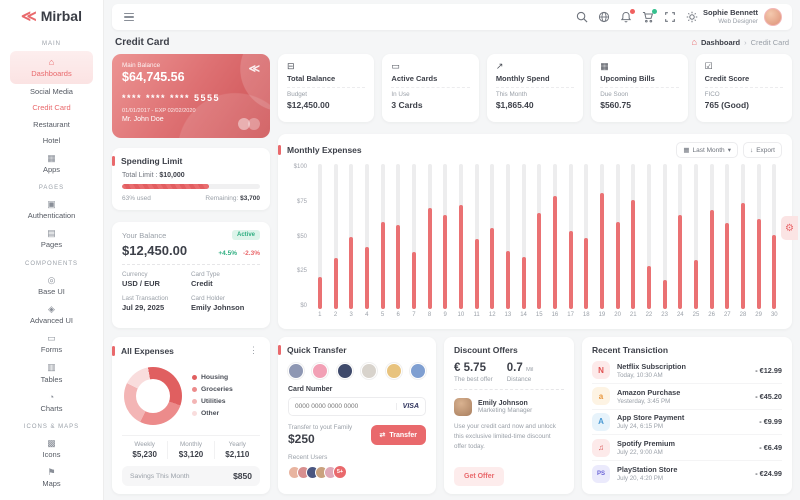 The image size is (800, 500). What do you see at coordinates (492, 242) in the screenshot?
I see `bar-day-12: 12` at bounding box center [492, 242].